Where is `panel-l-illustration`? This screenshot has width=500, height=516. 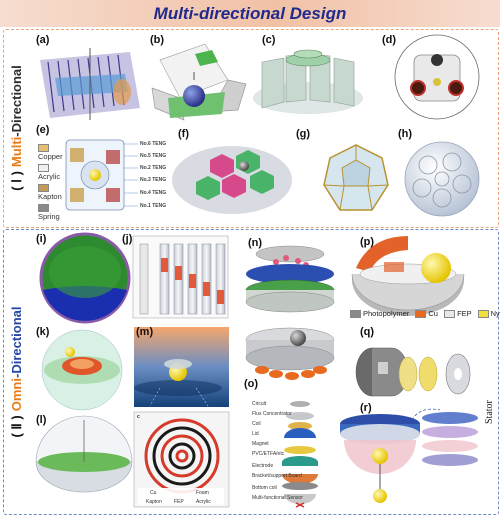 panel-l-illustration is located at coordinates (84, 454).